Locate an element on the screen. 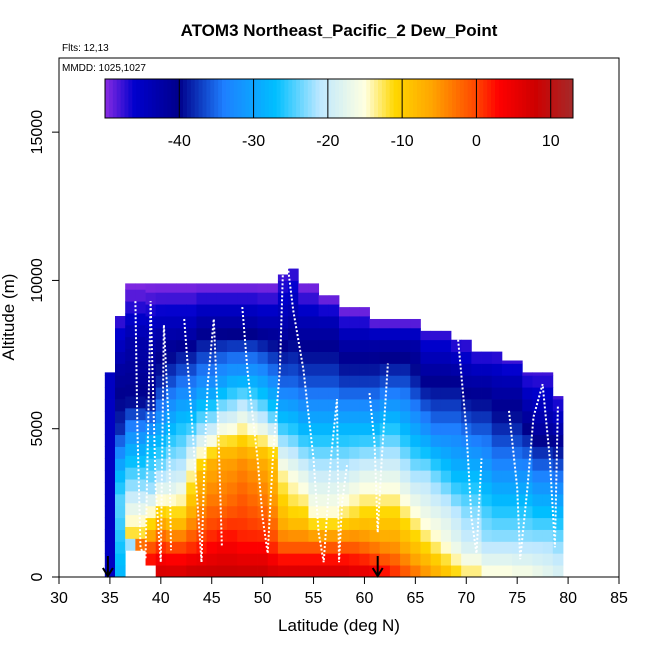 The width and height of the screenshot is (650, 650). x-axis-label: Latitude (deg N) is located at coordinates (339, 625).